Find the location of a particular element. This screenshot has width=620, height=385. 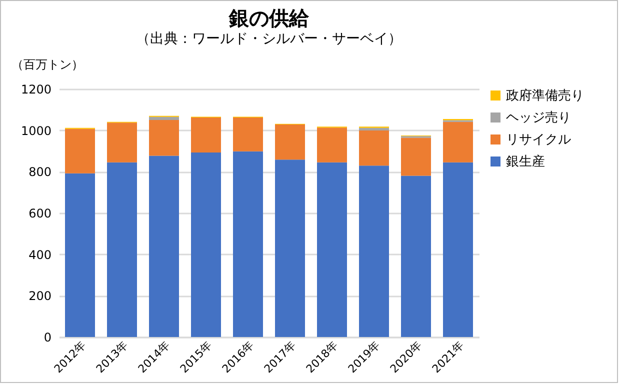

y-tick-label: 1000 is located at coordinates (36, 131).